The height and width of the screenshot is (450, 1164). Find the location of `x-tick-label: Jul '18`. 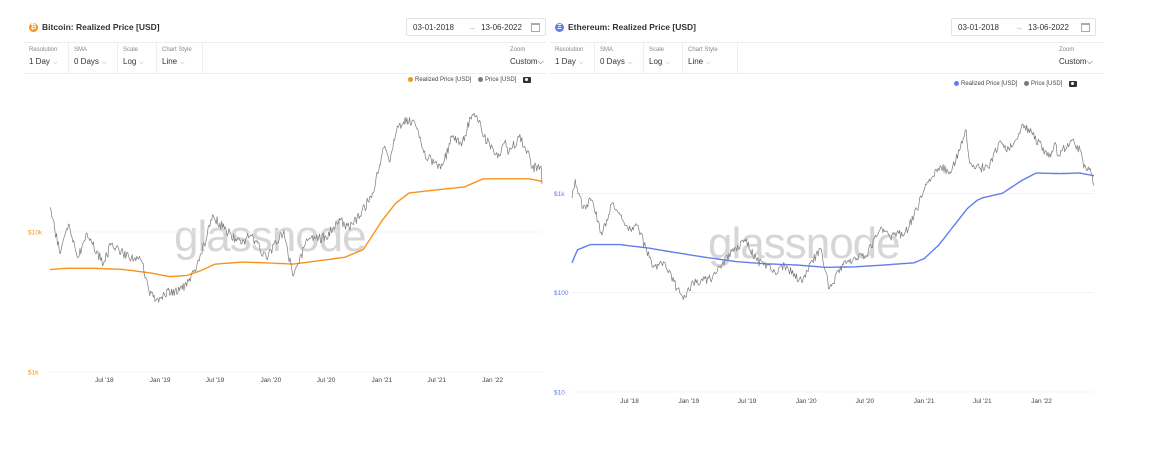

x-tick-label: Jul '18 is located at coordinates (104, 380).